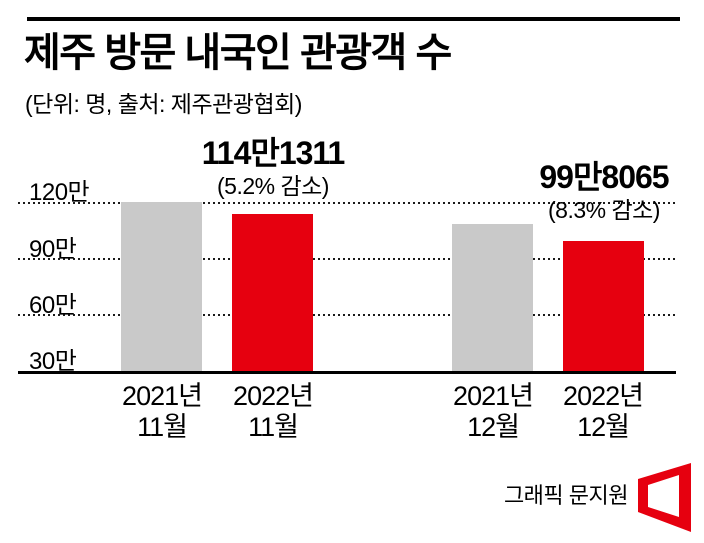 The width and height of the screenshot is (704, 543). I want to click on xtick-2021-11: 2021년 11월, so click(162, 412).